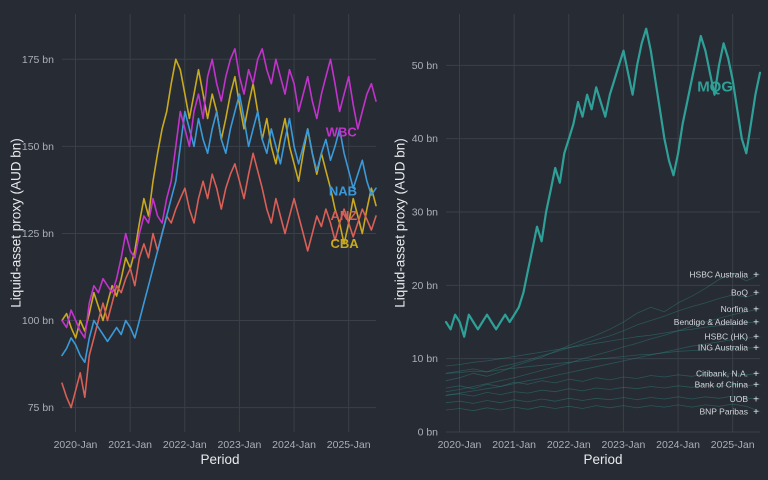 The image size is (768, 480). Describe the element at coordinates (425, 286) in the screenshot. I see `y-tick-label: 20 bn` at that location.